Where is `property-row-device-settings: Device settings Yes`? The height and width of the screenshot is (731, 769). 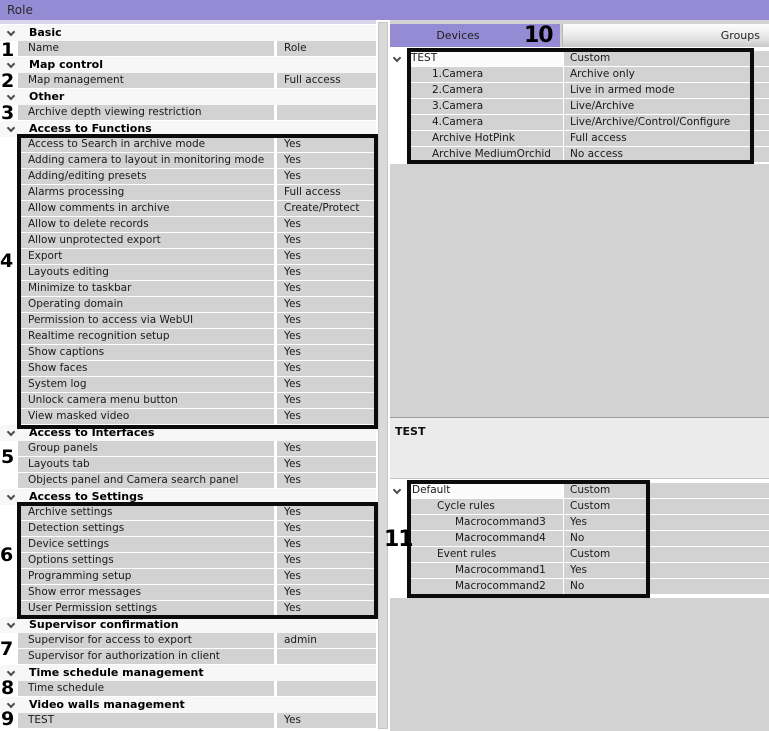 property-row-device-settings: Device settings Yes is located at coordinates (188, 545).